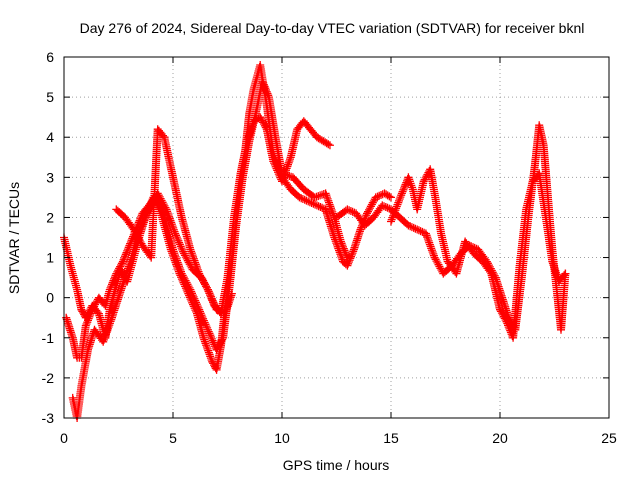  What do you see at coordinates (48, 338) in the screenshot?
I see `y-tick-label: -1` at bounding box center [48, 338].